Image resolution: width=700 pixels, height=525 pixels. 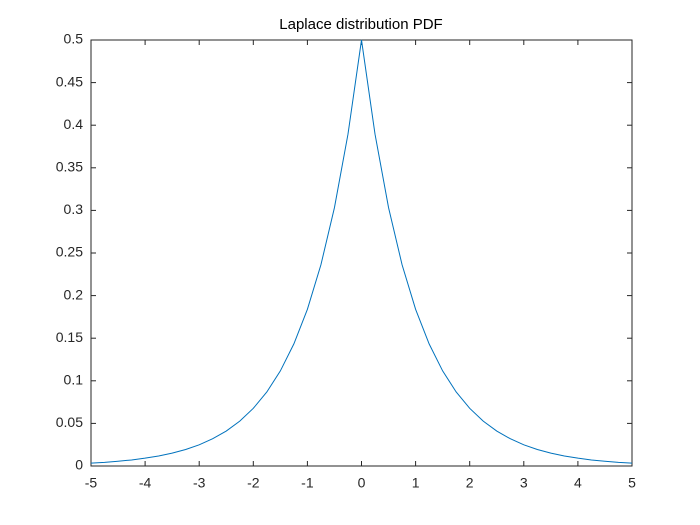 What do you see at coordinates (307, 483) in the screenshot?
I see `x-tick-label: -1` at bounding box center [307, 483].